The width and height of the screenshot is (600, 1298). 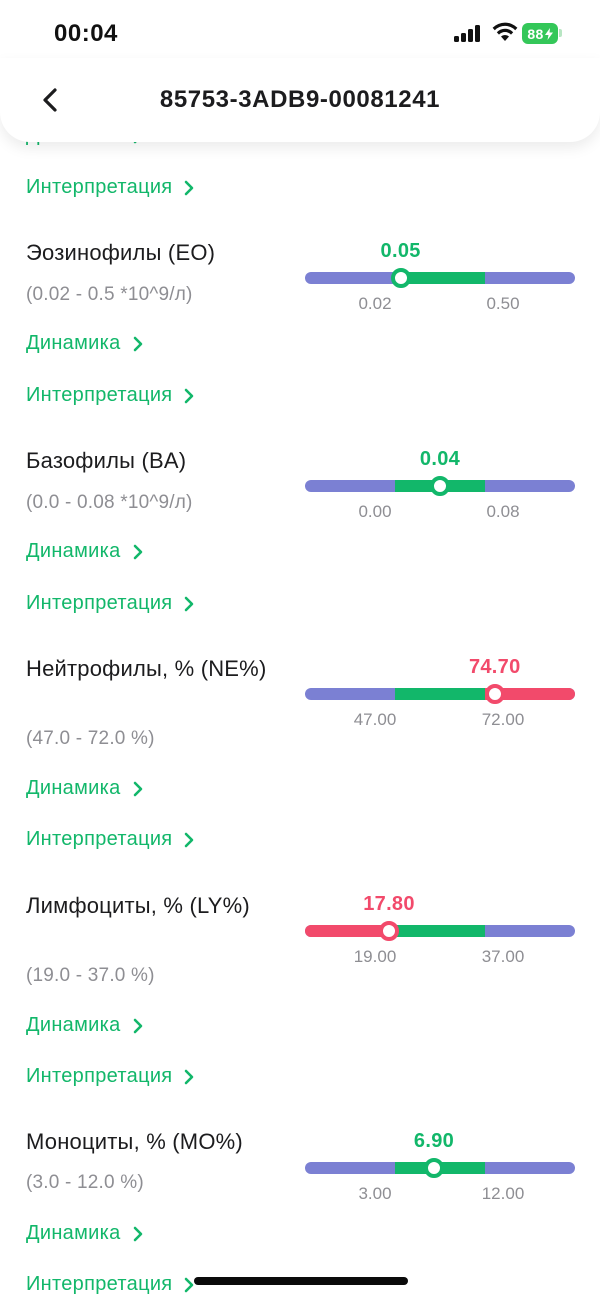 I want to click on result-scale: 6.90 3.00 12.00, so click(x=440, y=1166).